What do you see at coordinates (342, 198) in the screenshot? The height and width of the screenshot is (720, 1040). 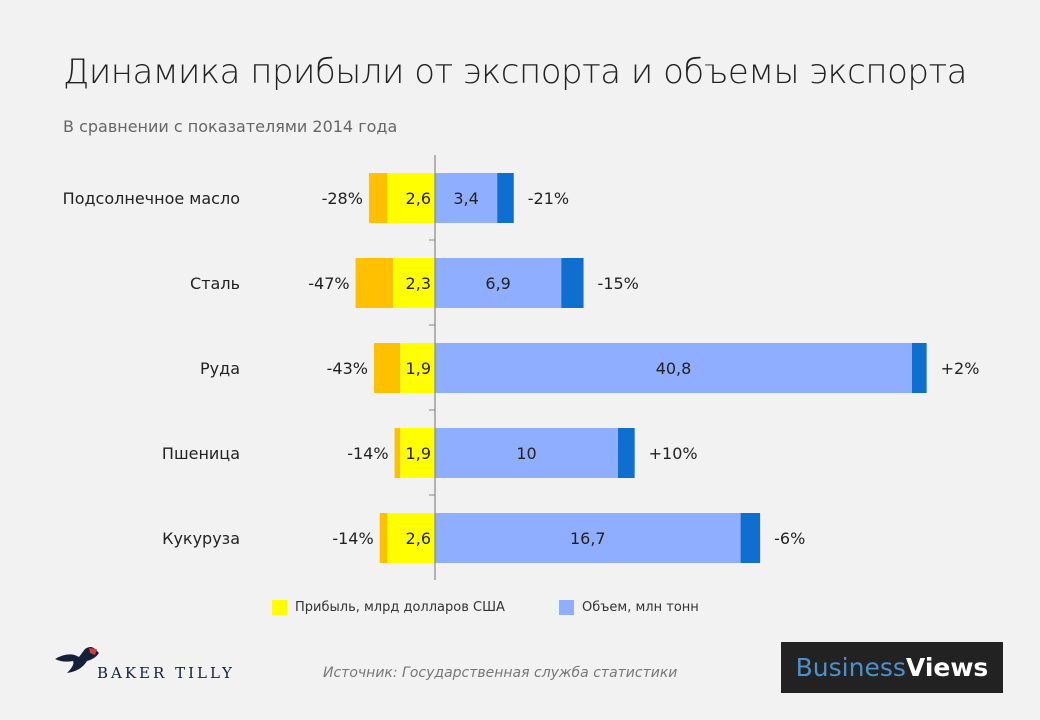 I see `profit-change-label: -28%` at bounding box center [342, 198].